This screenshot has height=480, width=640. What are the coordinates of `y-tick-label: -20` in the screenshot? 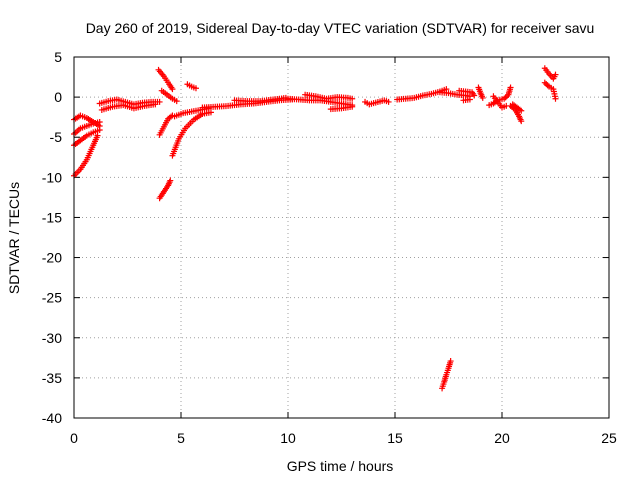 It's located at (52, 258).